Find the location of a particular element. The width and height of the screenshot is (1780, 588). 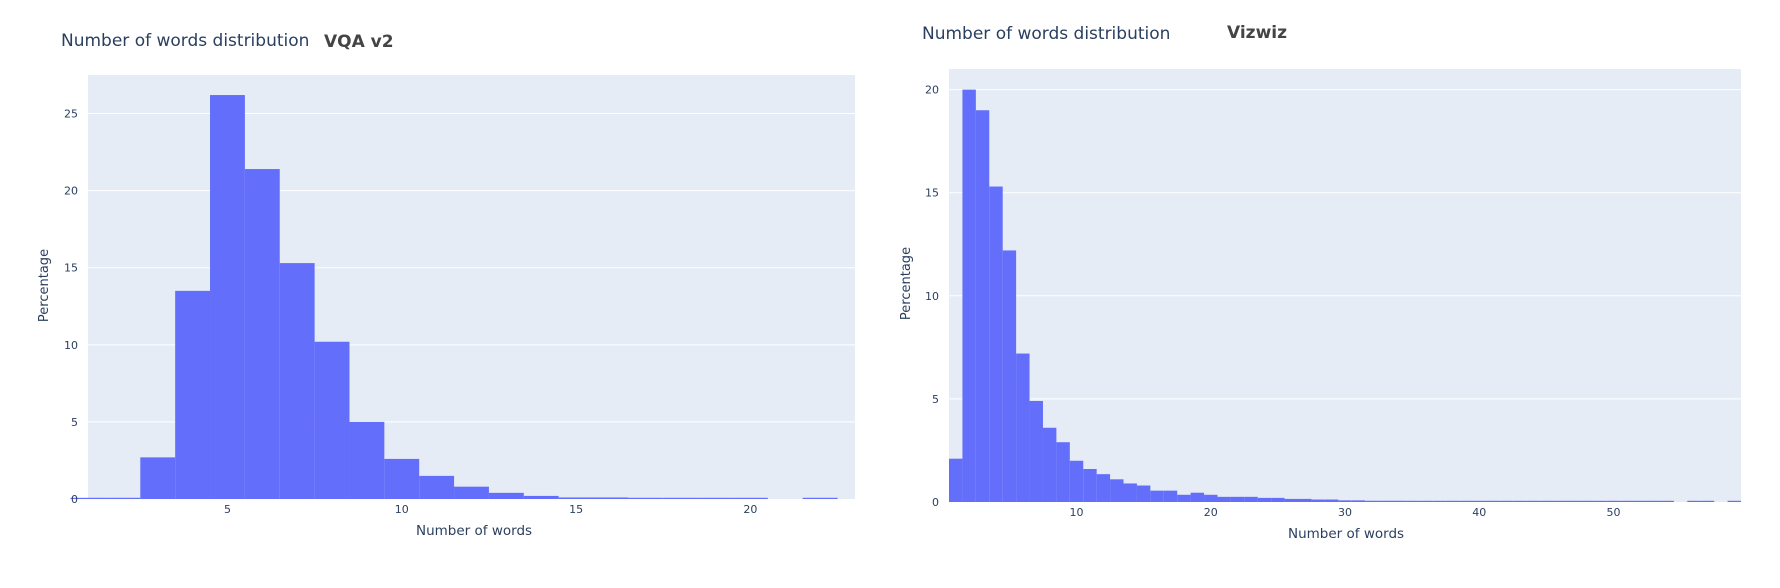

y-tick-label: 20 is located at coordinates (932, 90).